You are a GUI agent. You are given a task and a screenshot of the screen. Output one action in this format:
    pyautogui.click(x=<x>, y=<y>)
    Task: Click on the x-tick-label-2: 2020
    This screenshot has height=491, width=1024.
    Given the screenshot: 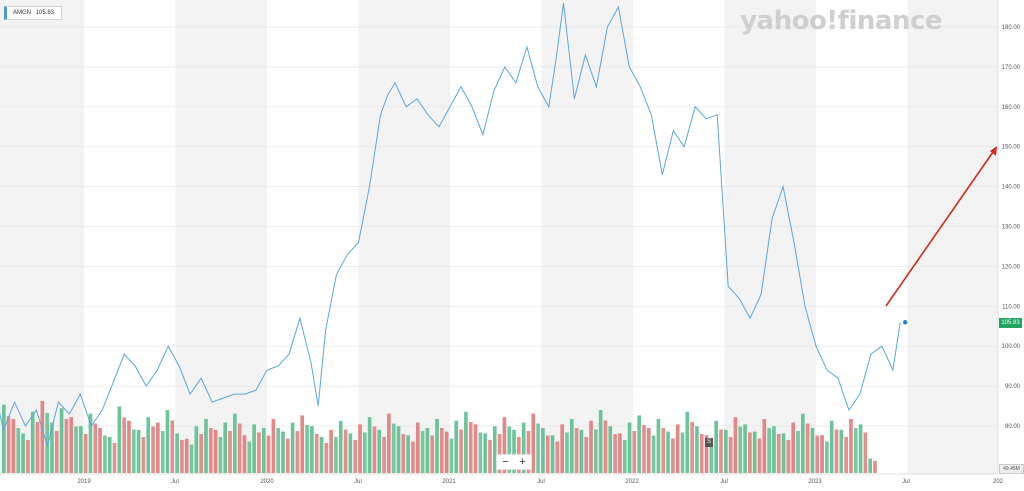 What is the action you would take?
    pyautogui.click(x=267, y=482)
    